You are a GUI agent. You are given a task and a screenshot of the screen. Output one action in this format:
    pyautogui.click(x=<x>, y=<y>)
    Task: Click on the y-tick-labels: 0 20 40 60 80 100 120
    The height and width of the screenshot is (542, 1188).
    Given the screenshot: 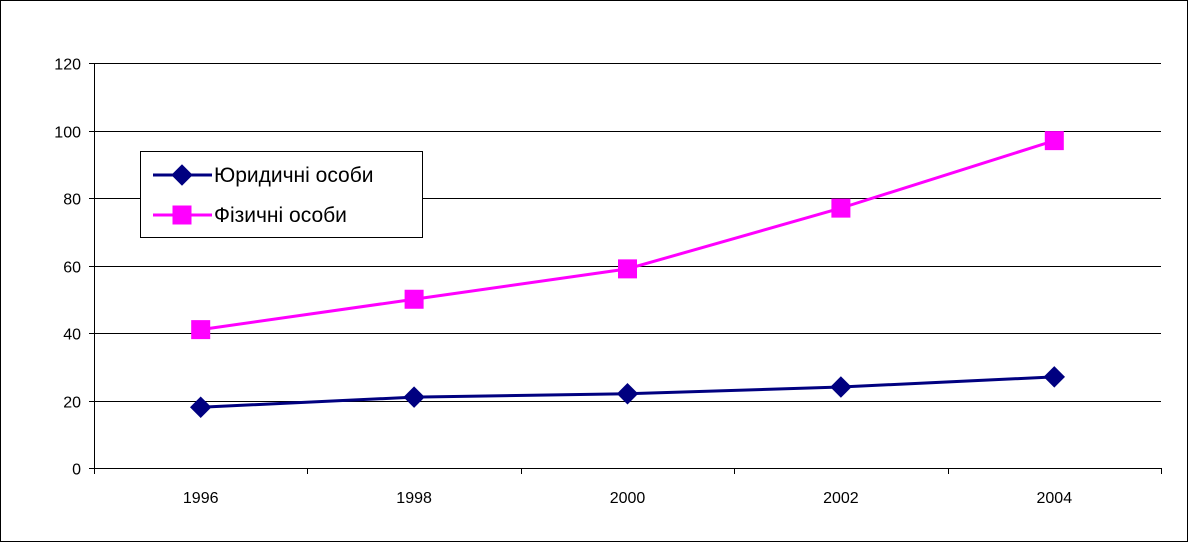 What is the action you would take?
    pyautogui.click(x=67, y=268)
    